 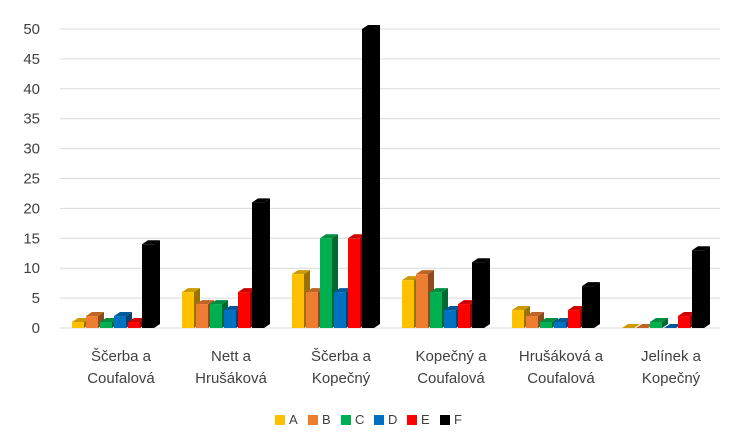 What do you see at coordinates (671, 367) in the screenshot?
I see `x-tick-label: Jelínek a Kopečný` at bounding box center [671, 367].